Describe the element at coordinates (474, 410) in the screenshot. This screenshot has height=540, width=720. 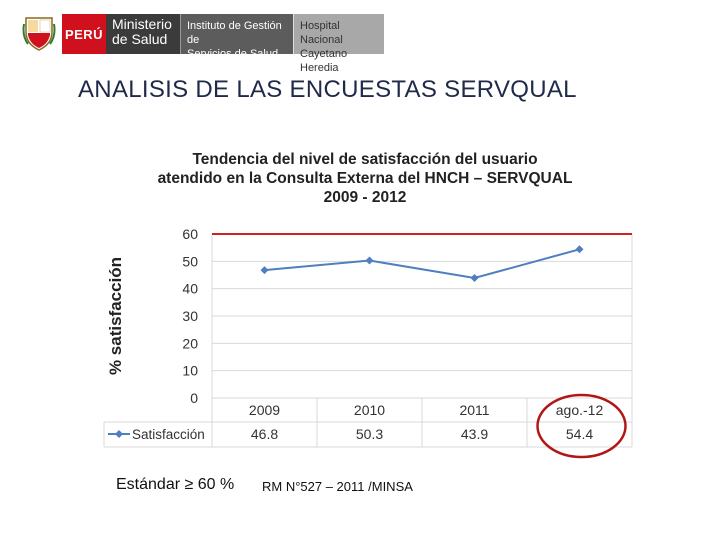
I see `x-category-label: 2011` at that location.